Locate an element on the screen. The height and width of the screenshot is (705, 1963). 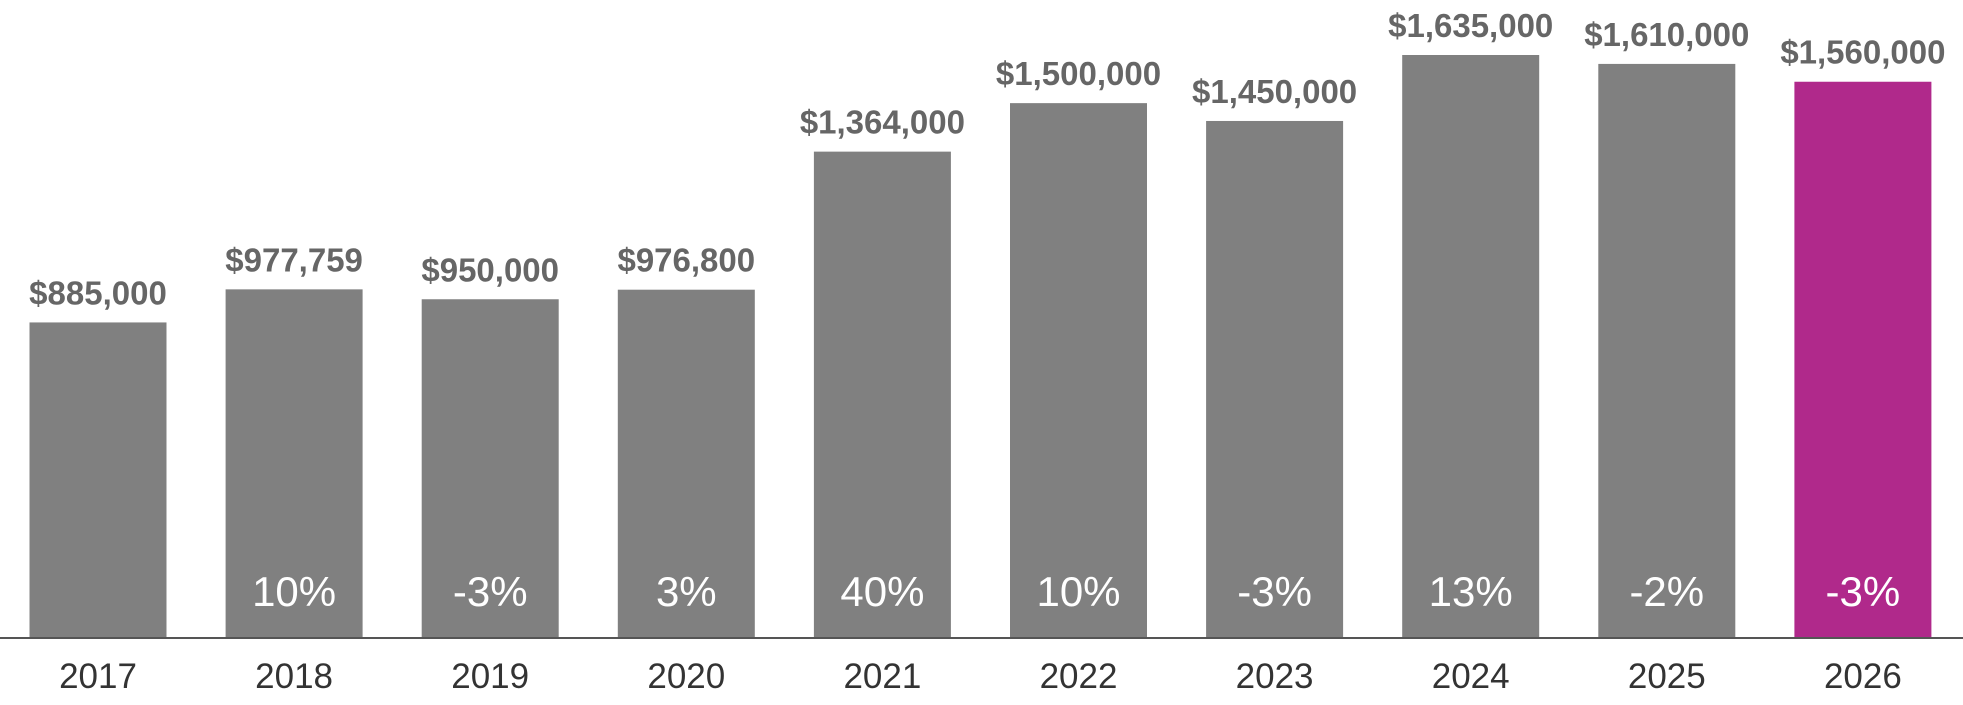
x-tick-label-2019: 2019 is located at coordinates (490, 676).